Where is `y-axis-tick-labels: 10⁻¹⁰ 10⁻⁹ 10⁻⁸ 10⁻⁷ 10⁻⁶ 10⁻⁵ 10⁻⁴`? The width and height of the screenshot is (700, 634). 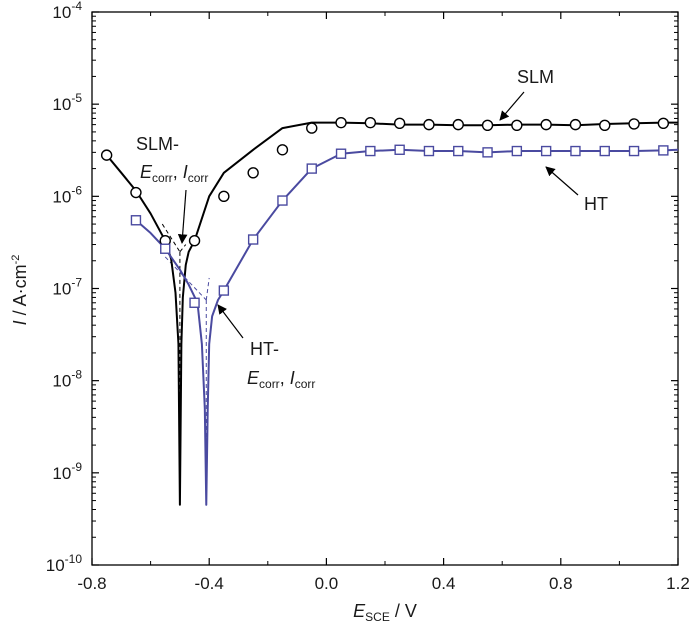
y-axis-tick-labels: 10⁻¹⁰ 10⁻⁹ 10⁻⁸ 10⁻⁷ 10⁻⁶ 10⁻⁵ 10⁻⁴ is located at coordinates (64, 287).